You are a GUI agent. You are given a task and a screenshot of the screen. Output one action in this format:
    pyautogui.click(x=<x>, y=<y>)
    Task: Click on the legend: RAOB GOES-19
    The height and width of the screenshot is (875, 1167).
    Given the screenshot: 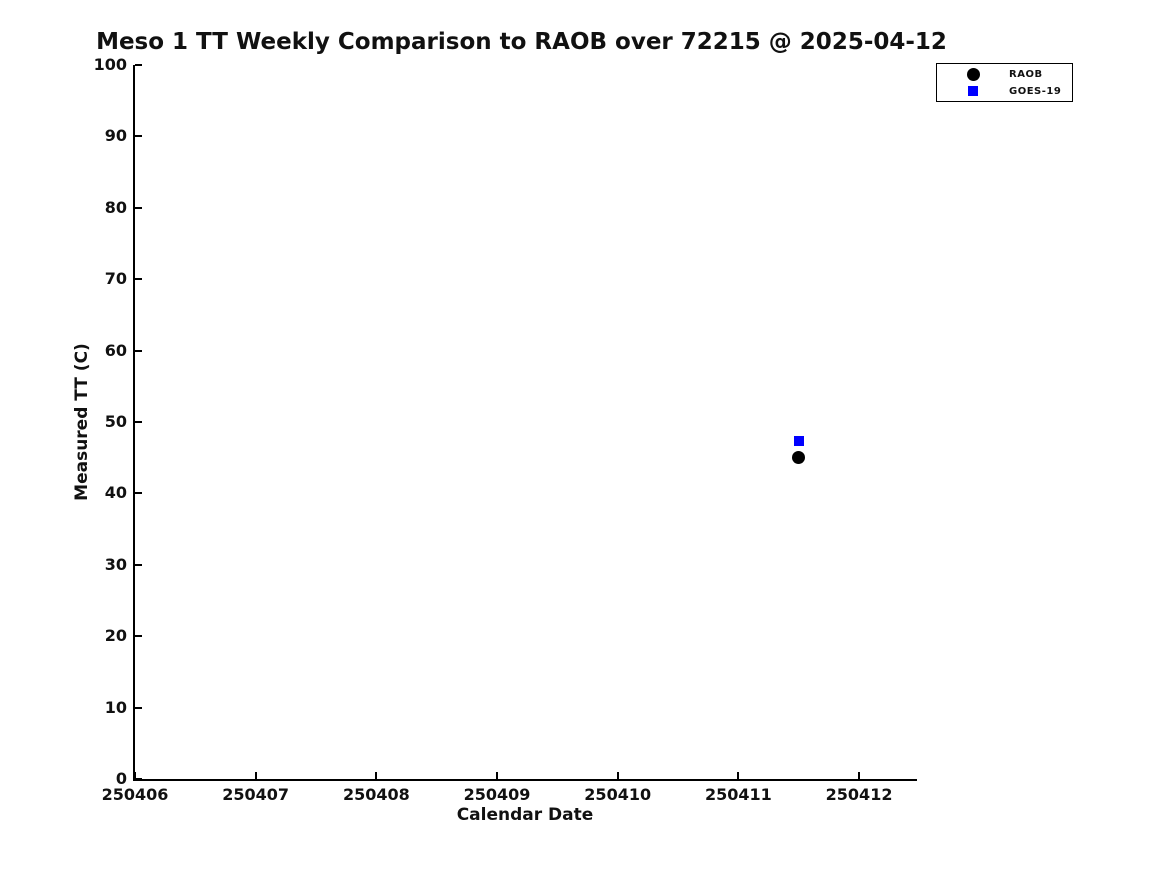 What is the action you would take?
    pyautogui.click(x=1004, y=82)
    